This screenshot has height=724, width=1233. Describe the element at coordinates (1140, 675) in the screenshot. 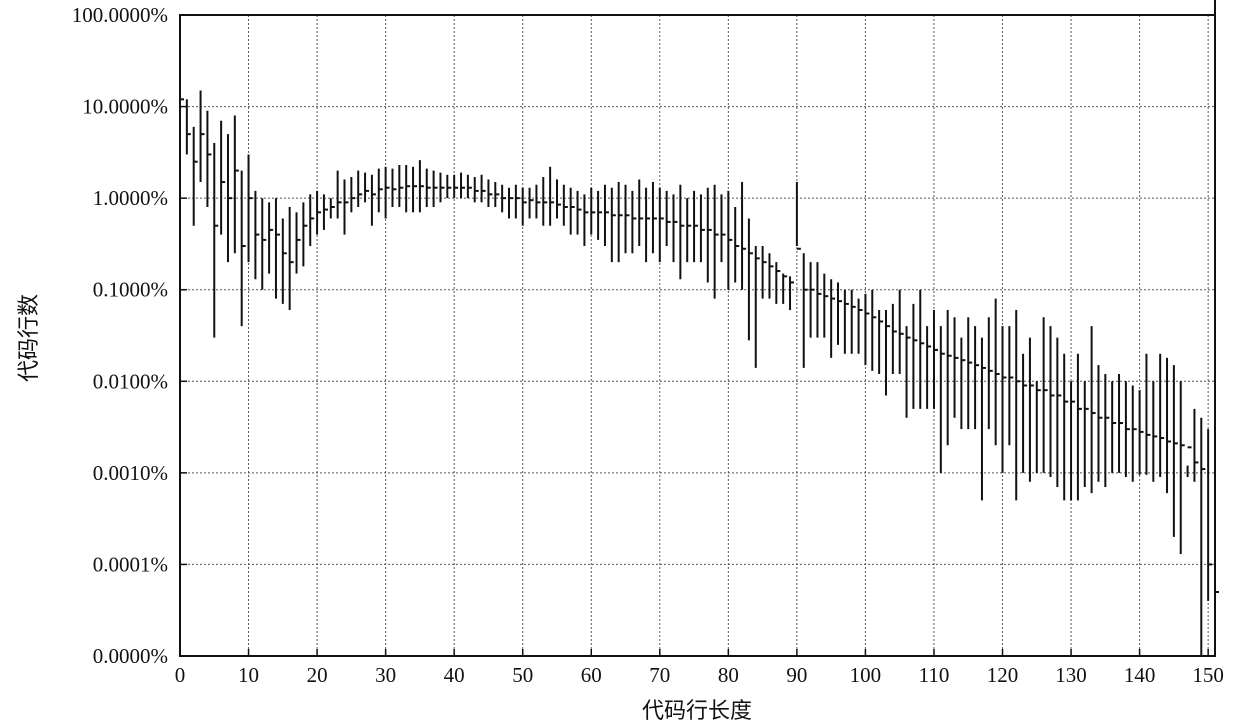

I see `x-tick-label: 140` at that location.